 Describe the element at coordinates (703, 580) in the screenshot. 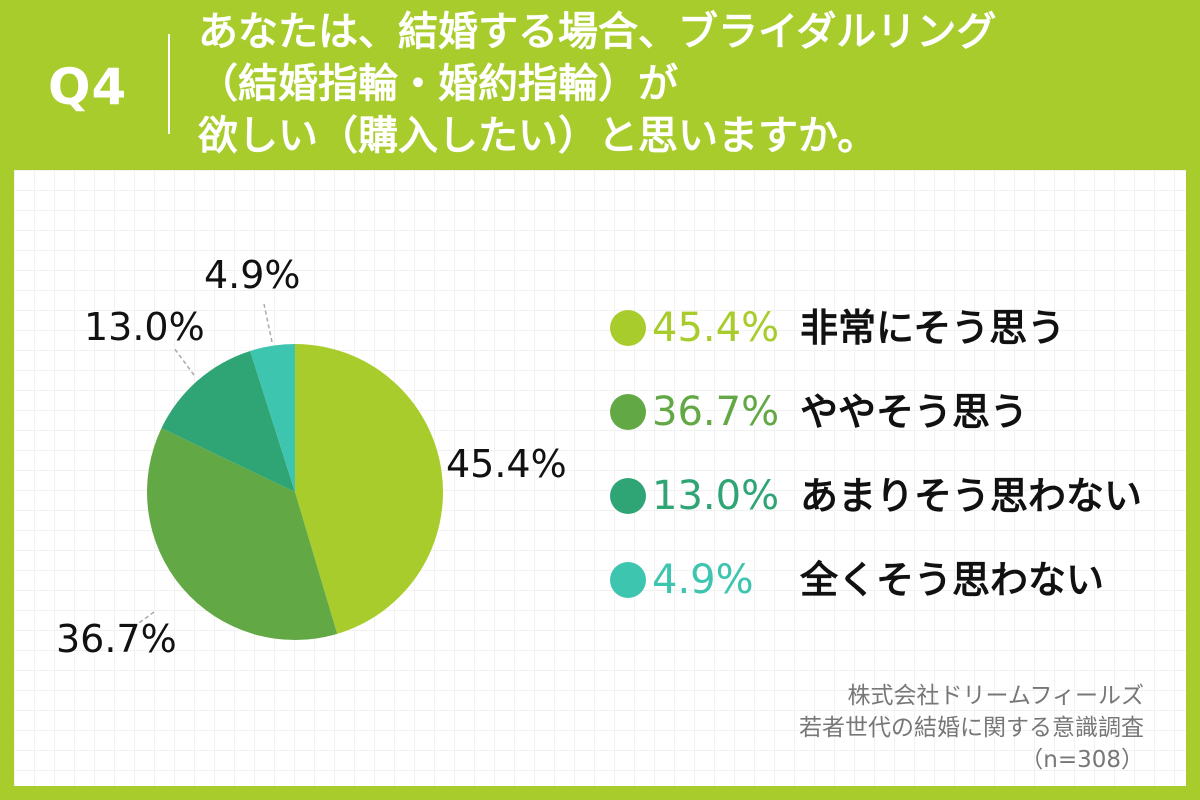

I see `legend-value-4: 4.9%` at that location.